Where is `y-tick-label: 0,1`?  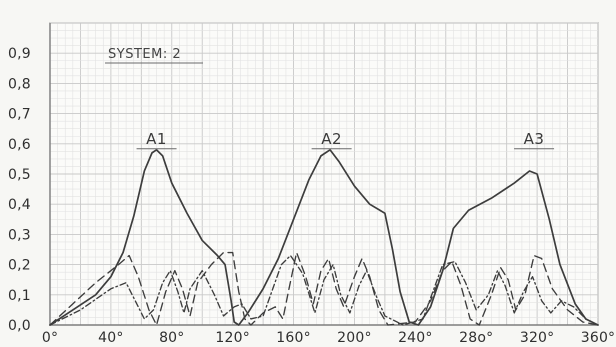 y-tick-label: 0,1 is located at coordinates (19, 296).